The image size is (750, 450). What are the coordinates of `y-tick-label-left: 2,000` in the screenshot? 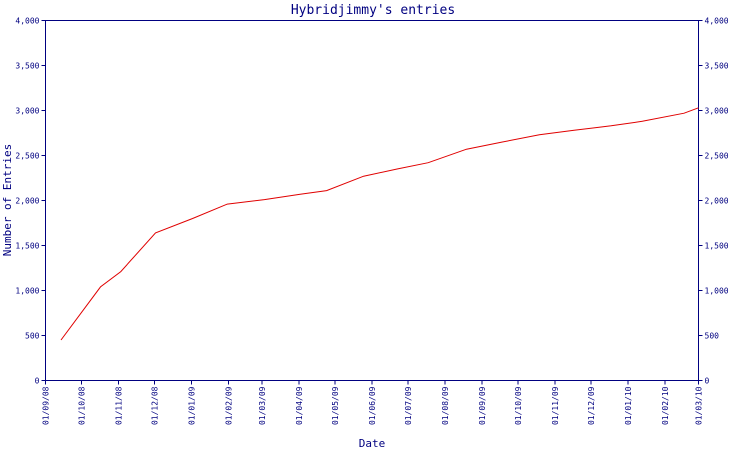 It's located at (27, 201).